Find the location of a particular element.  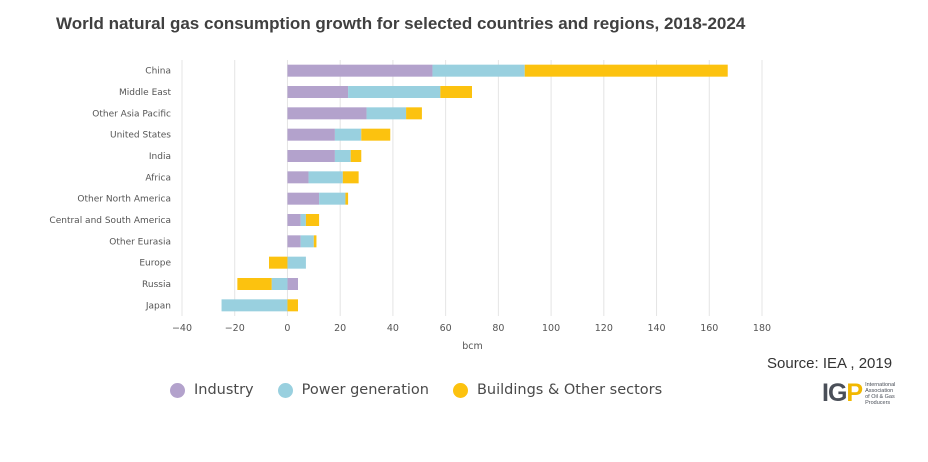

logo-text-line: International is located at coordinates (880, 384).